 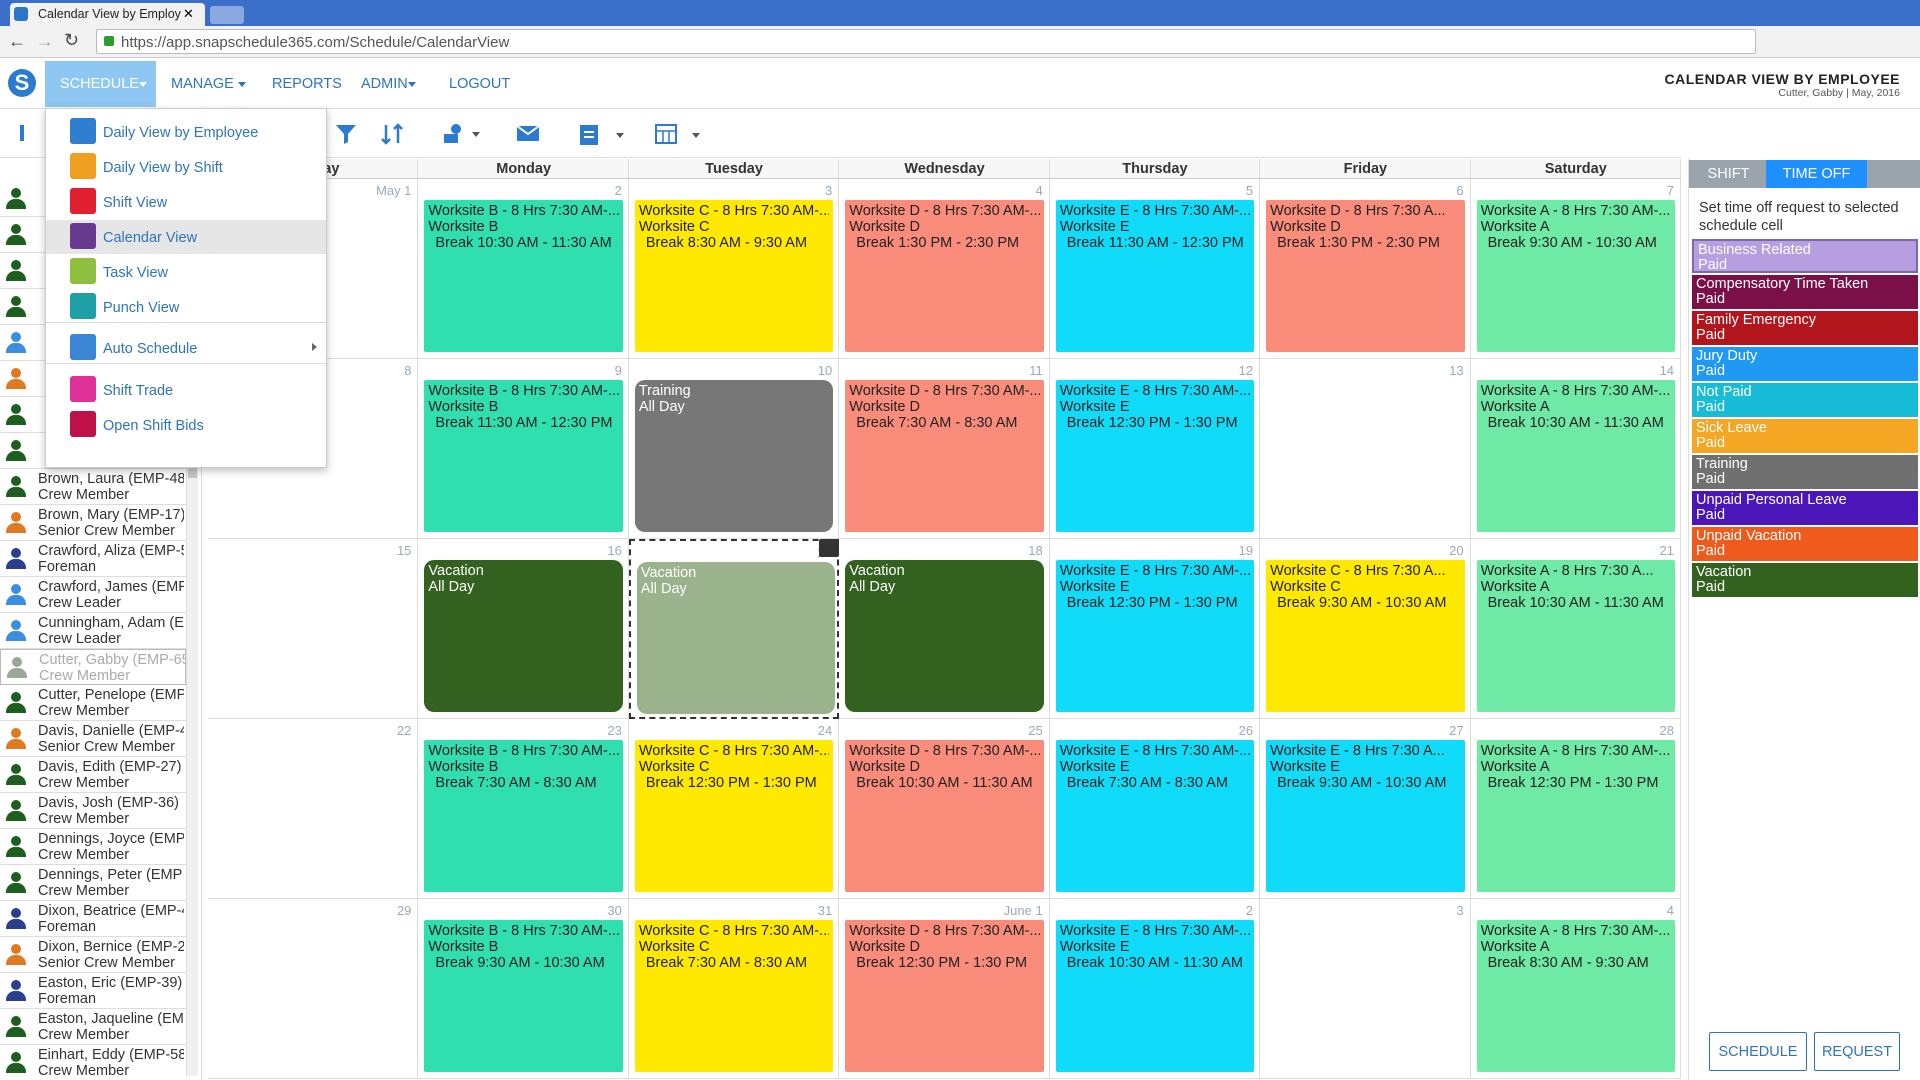 What do you see at coordinates (1365, 449) in the screenshot?
I see `day-cell: 13` at bounding box center [1365, 449].